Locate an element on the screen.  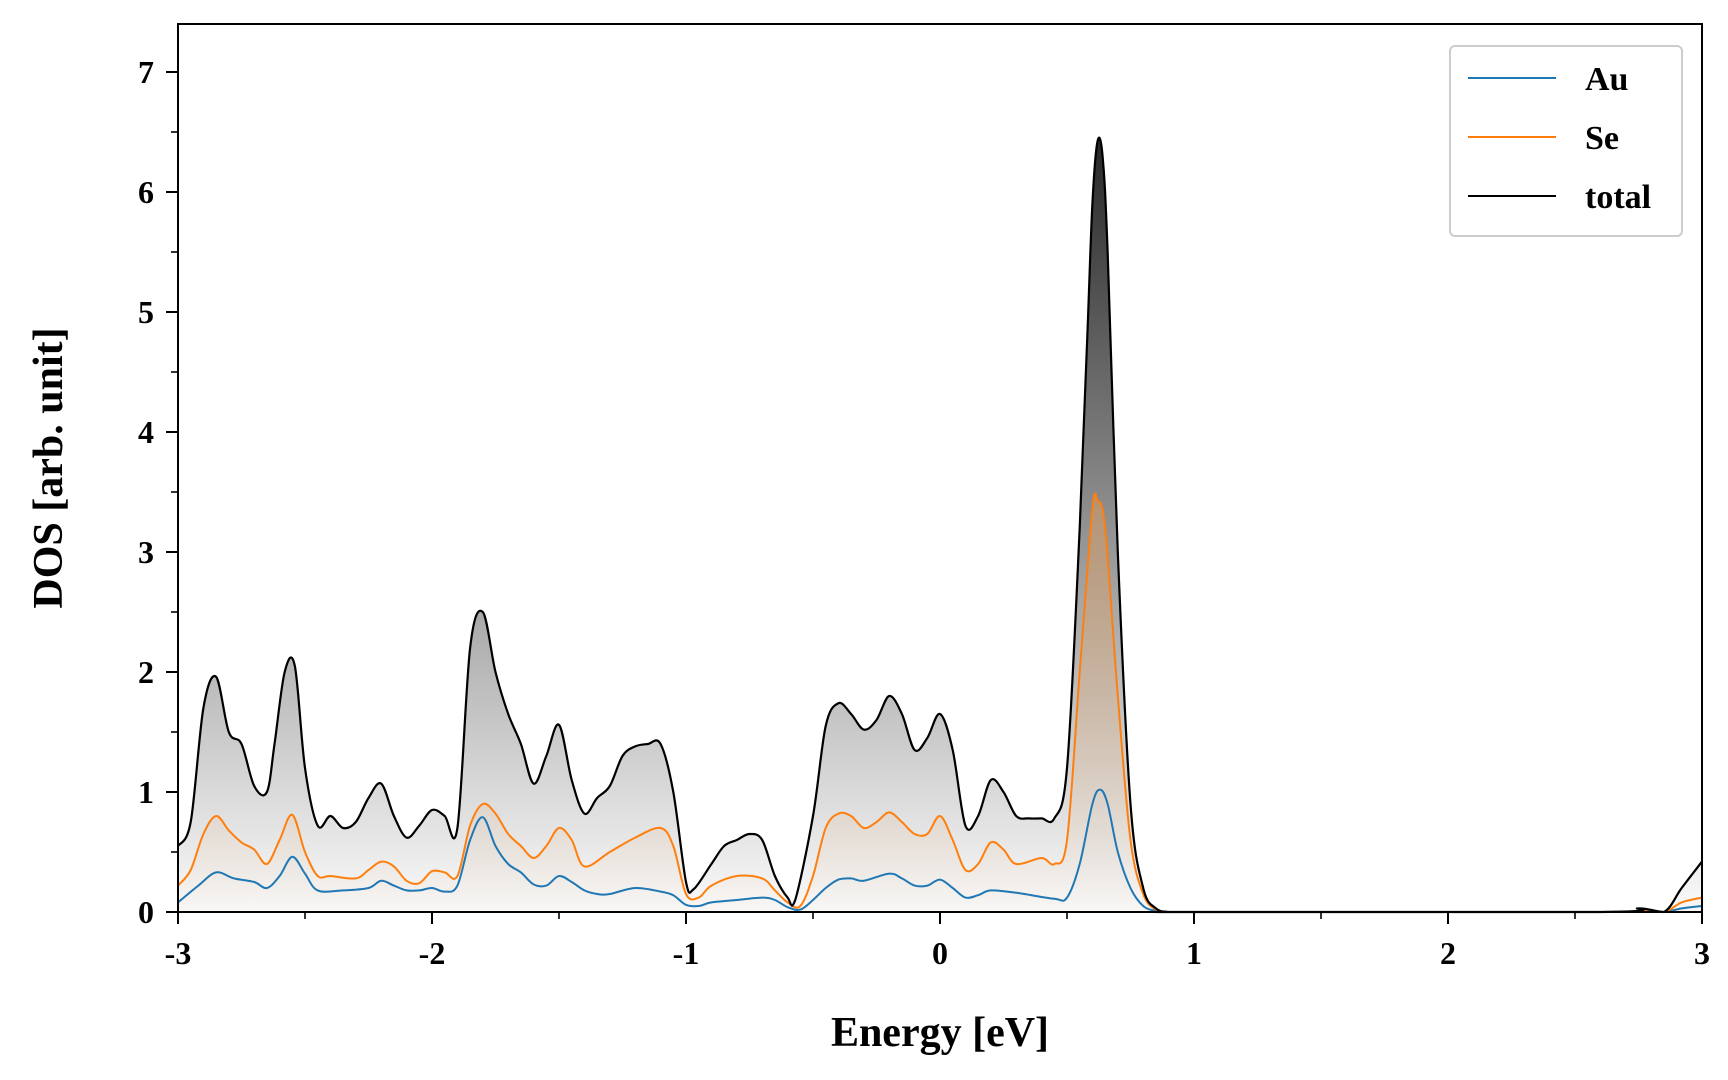
y-tick-label: 0 is located at coordinates (146, 912).